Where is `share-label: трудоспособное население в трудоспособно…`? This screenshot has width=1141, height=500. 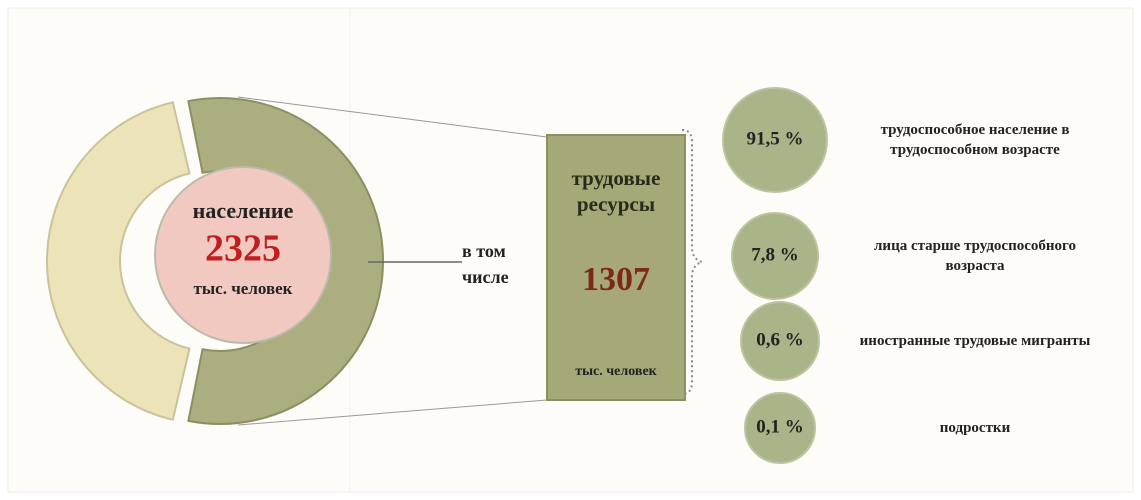
share-label: трудоспособное население в трудоспособно… is located at coordinates (975, 140).